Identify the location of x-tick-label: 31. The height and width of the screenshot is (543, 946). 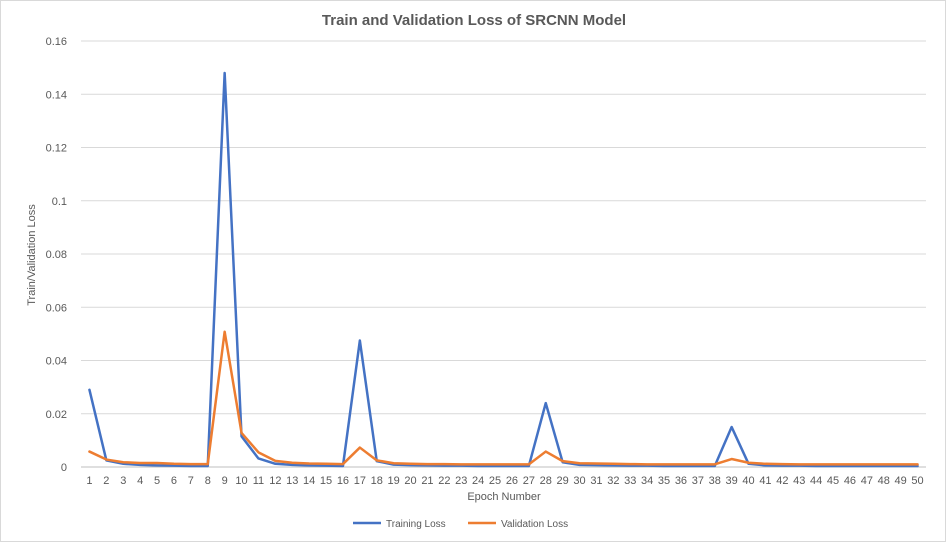
(596, 481).